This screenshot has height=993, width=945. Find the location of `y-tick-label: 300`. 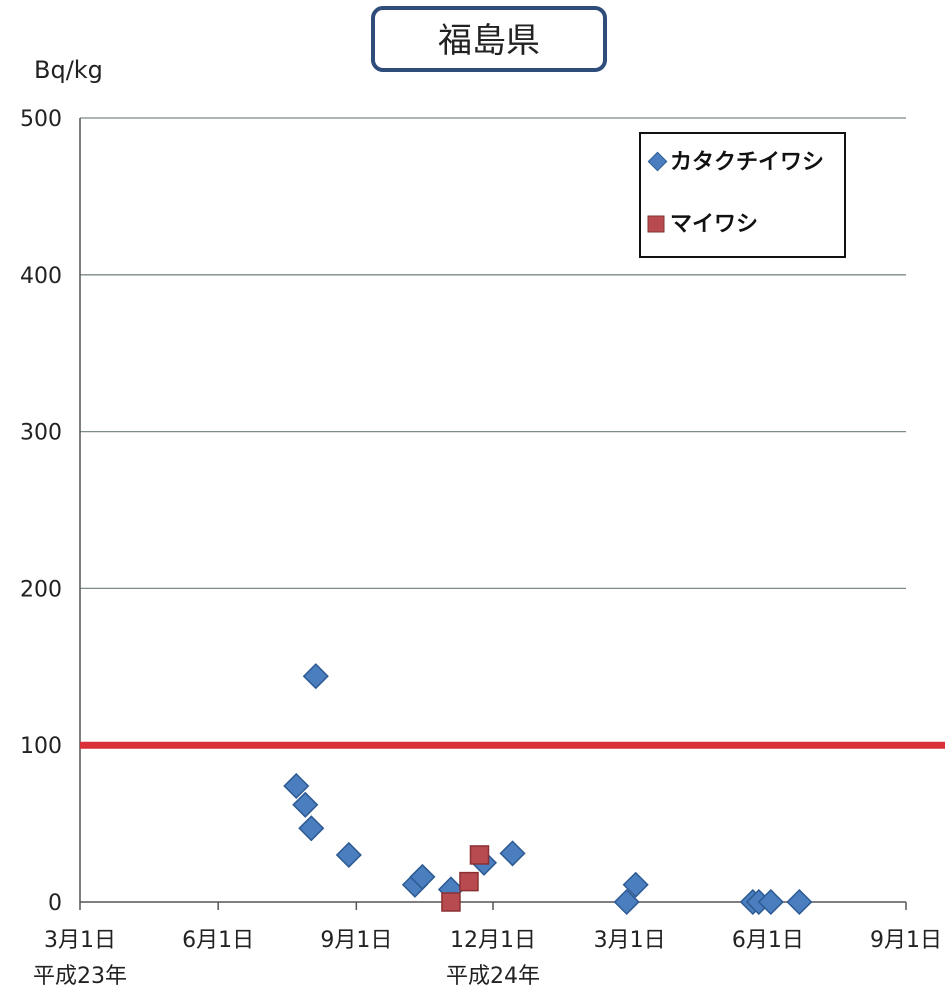

y-tick-label: 300 is located at coordinates (41, 433).